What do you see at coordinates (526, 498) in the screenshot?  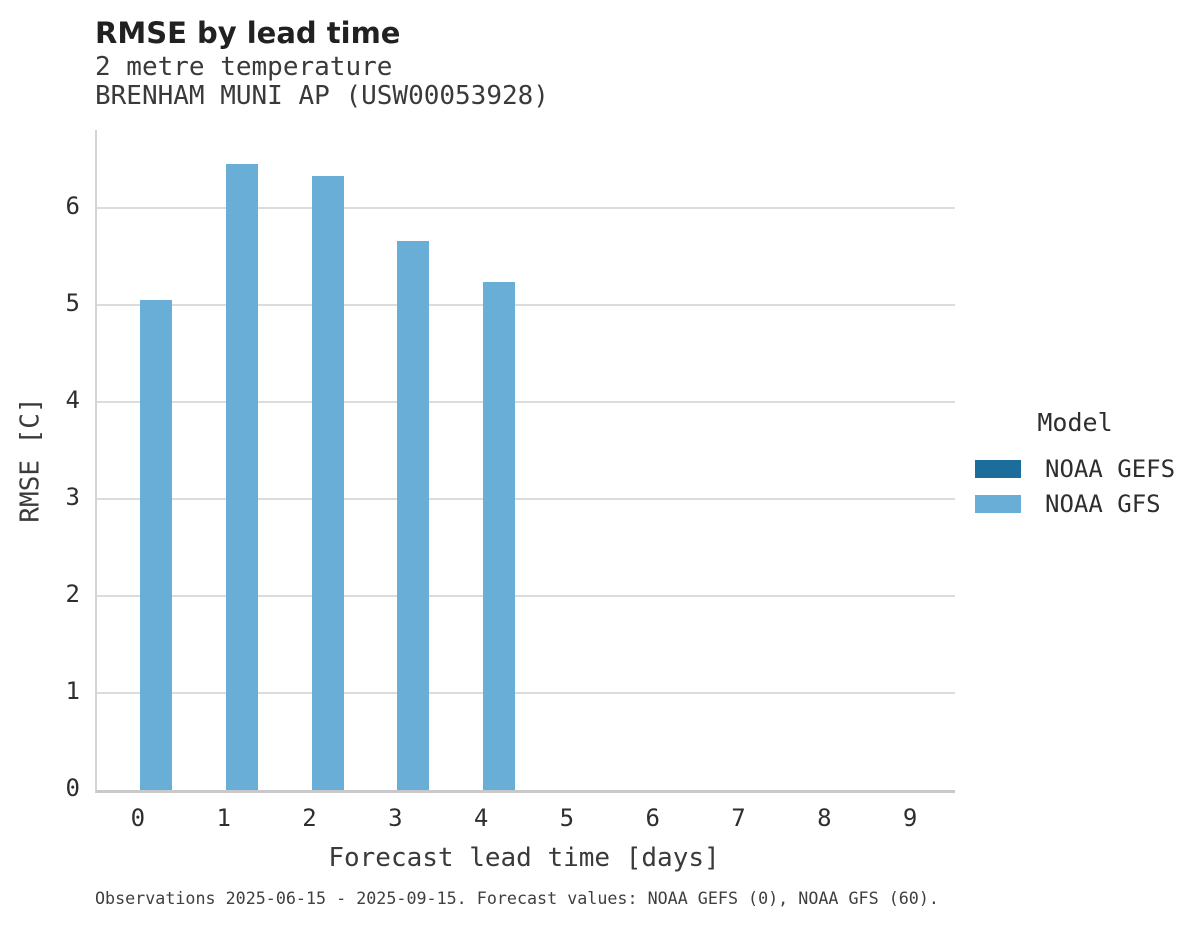 I see `gridline-y3` at bounding box center [526, 498].